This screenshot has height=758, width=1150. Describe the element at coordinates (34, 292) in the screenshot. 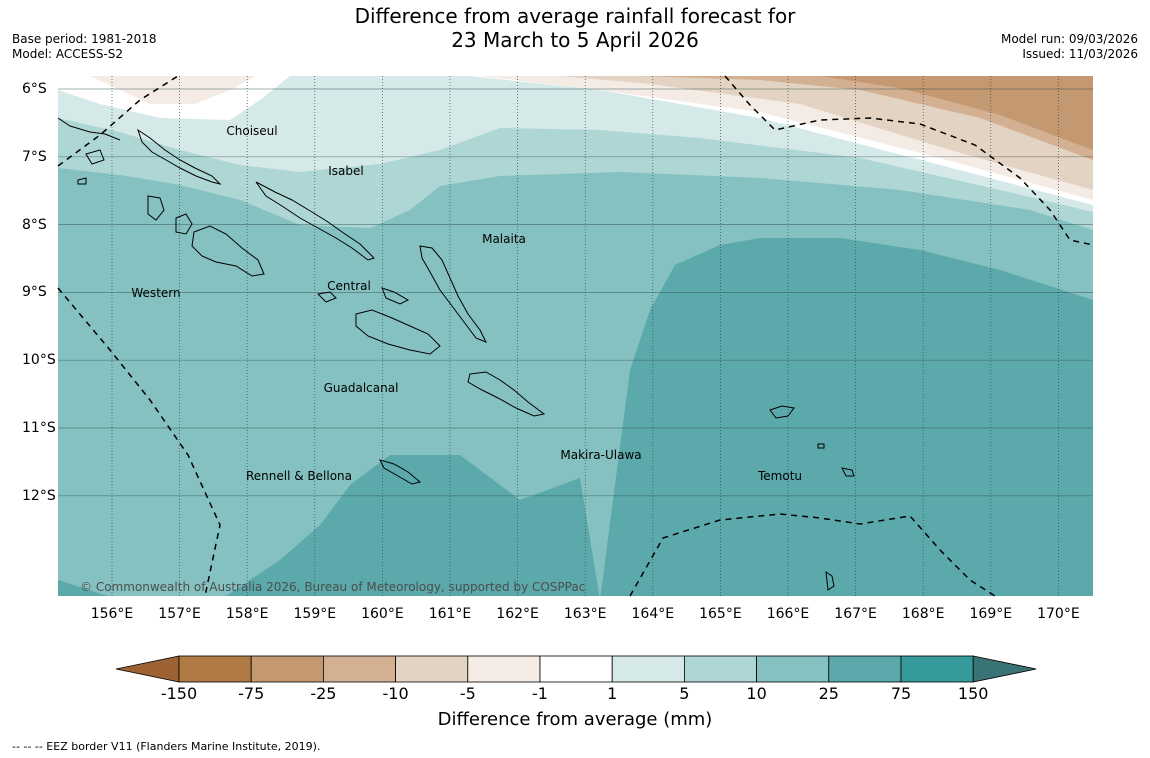

I see `lat-label: 9°S` at that location.